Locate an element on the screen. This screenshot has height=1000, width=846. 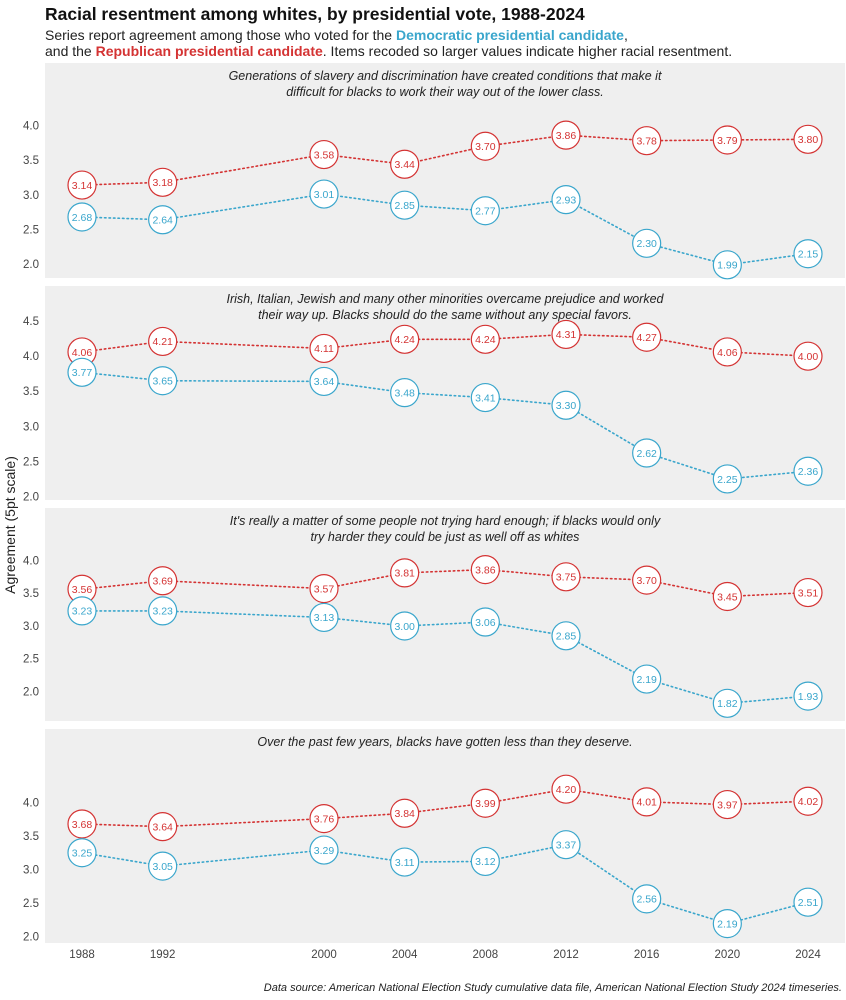
democratic-data-label: 3.30 is located at coordinates (566, 406).